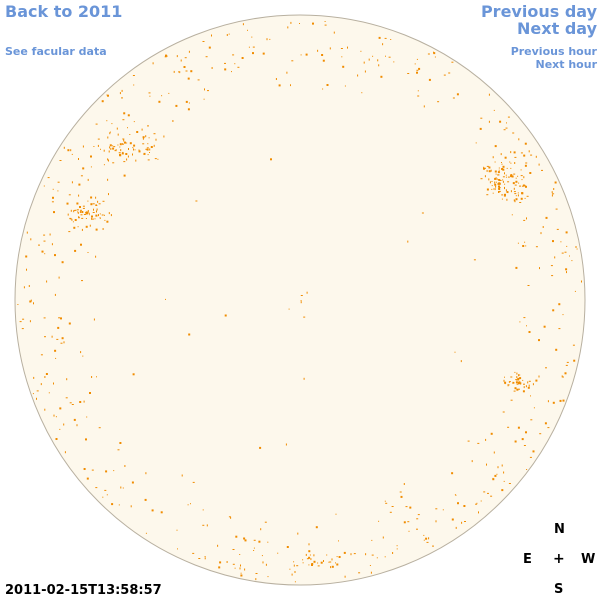 The height and width of the screenshot is (600, 600). Describe the element at coordinates (557, 28) in the screenshot. I see `next-day-link: Next day` at that location.